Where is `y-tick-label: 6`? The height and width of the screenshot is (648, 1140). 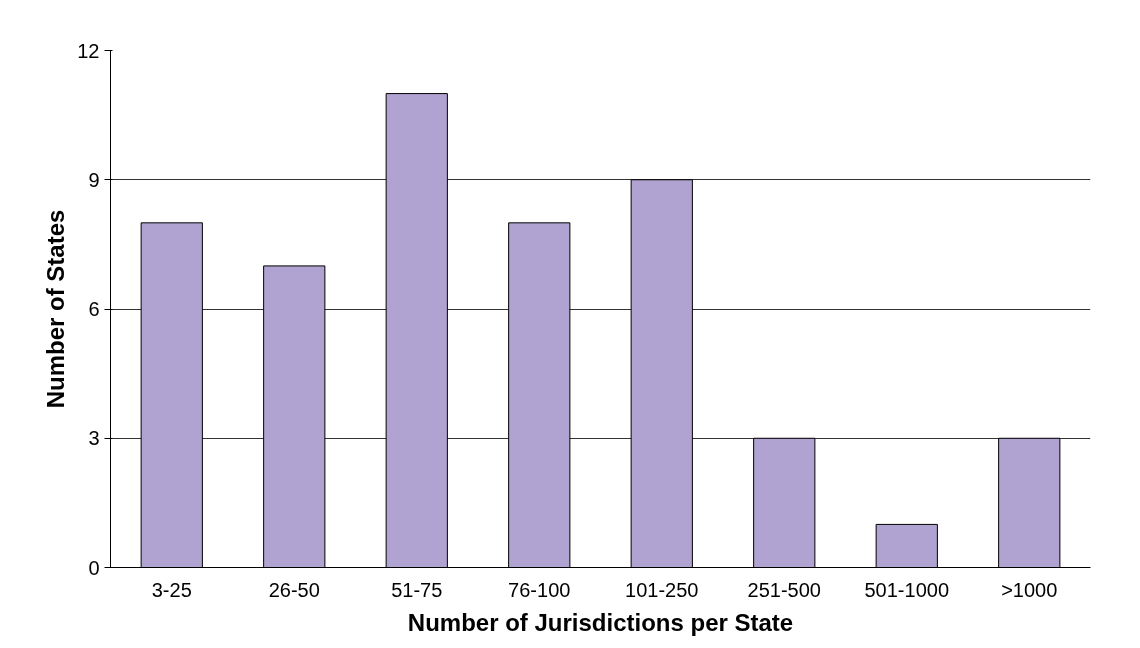 y-tick-label: 6 is located at coordinates (94, 309).